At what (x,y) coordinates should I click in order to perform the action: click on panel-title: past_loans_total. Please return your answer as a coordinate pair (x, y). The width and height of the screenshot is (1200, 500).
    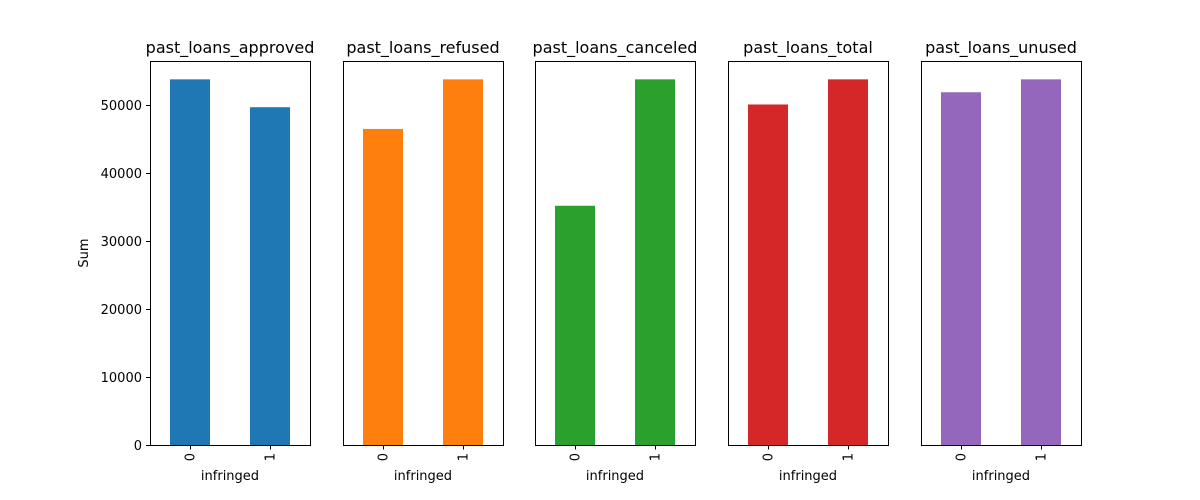
    Looking at the image, I should click on (808, 48).